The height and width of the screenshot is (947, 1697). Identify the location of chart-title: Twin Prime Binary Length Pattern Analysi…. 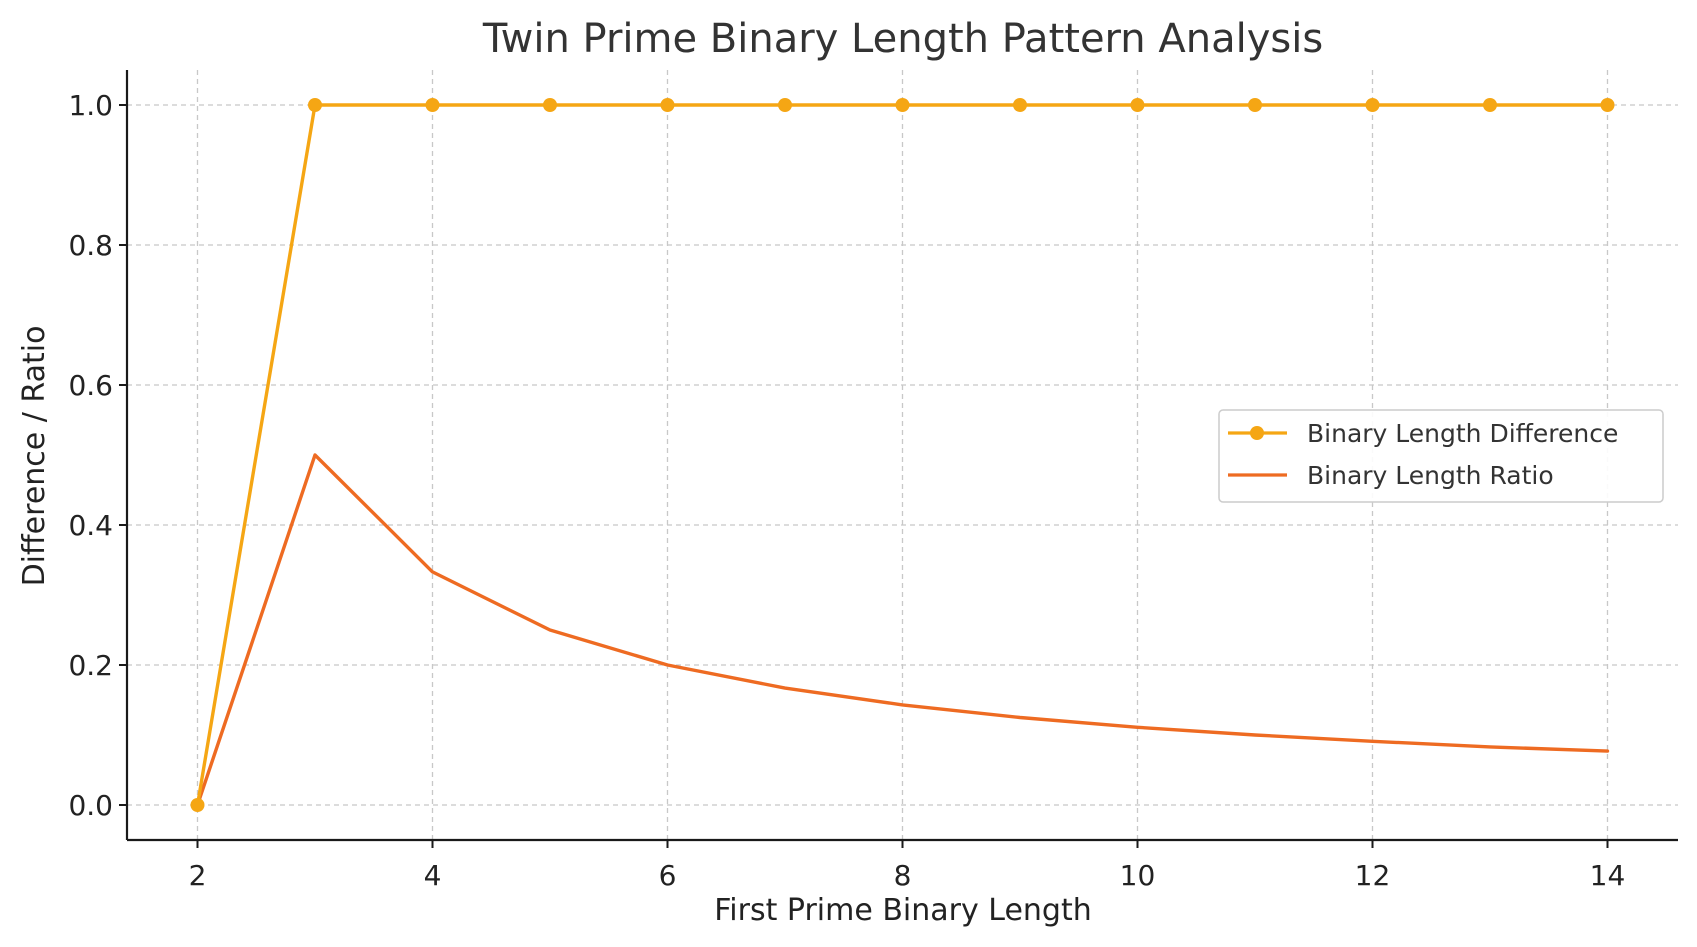
(902, 39).